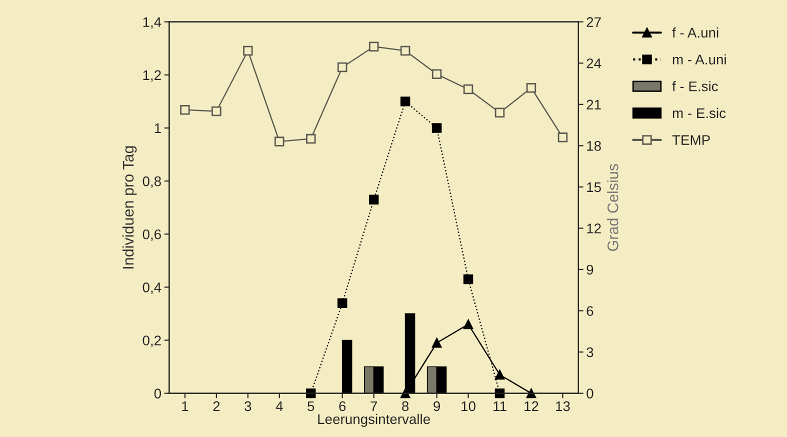  I want to click on y2-tick-label: 27, so click(593, 22).